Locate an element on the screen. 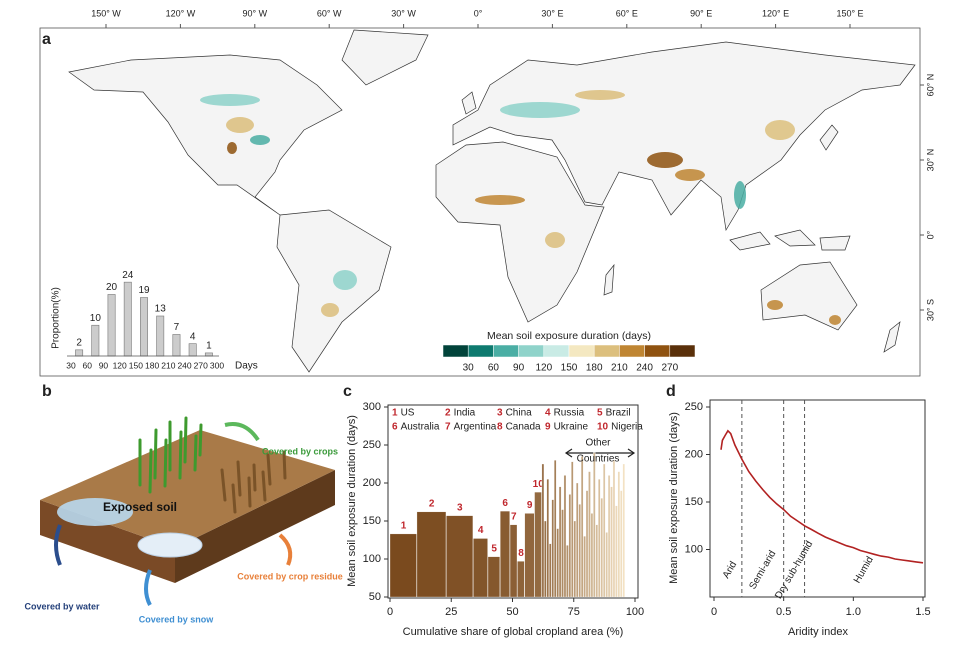 Image resolution: width=960 pixels, height=649 pixels. lat-label: 0° is located at coordinates (930, 234).